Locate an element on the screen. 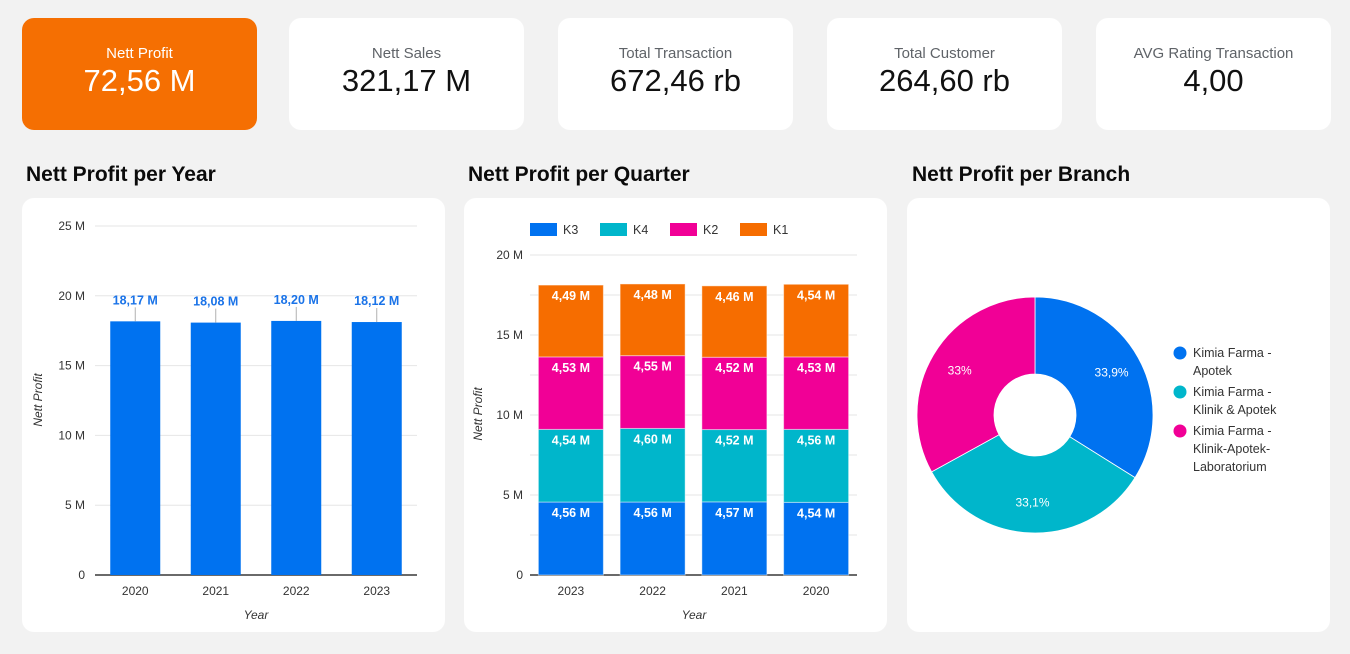 This screenshot has height=654, width=1350. kpi-card-total-transaction: Total Transaction 672,46 rb is located at coordinates (675, 74).